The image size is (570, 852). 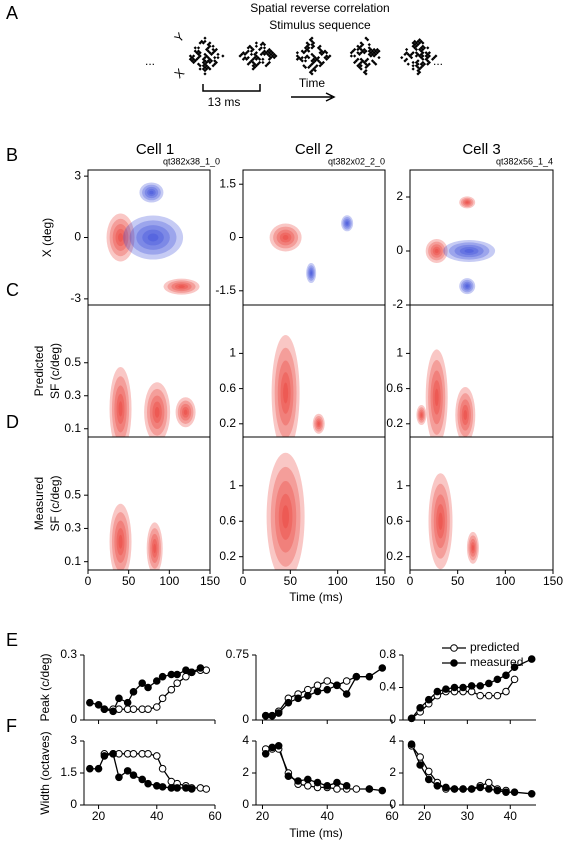 I want to click on cell-id: qt382x38_1_0, so click(x=191, y=161).